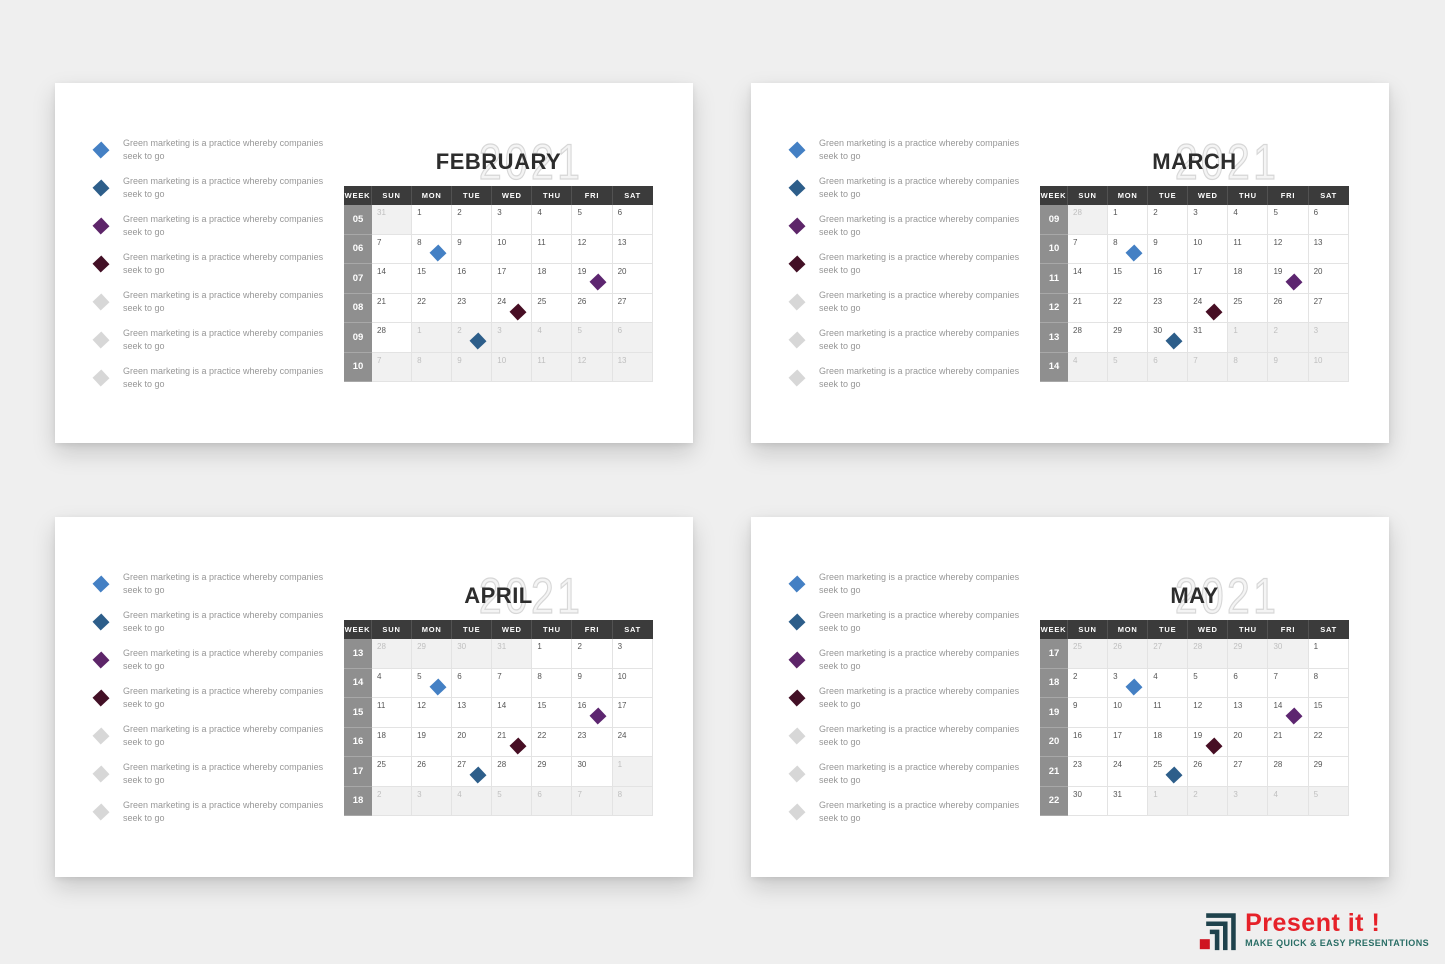  What do you see at coordinates (1248, 367) in the screenshot?
I see `day-cell: 8` at bounding box center [1248, 367].